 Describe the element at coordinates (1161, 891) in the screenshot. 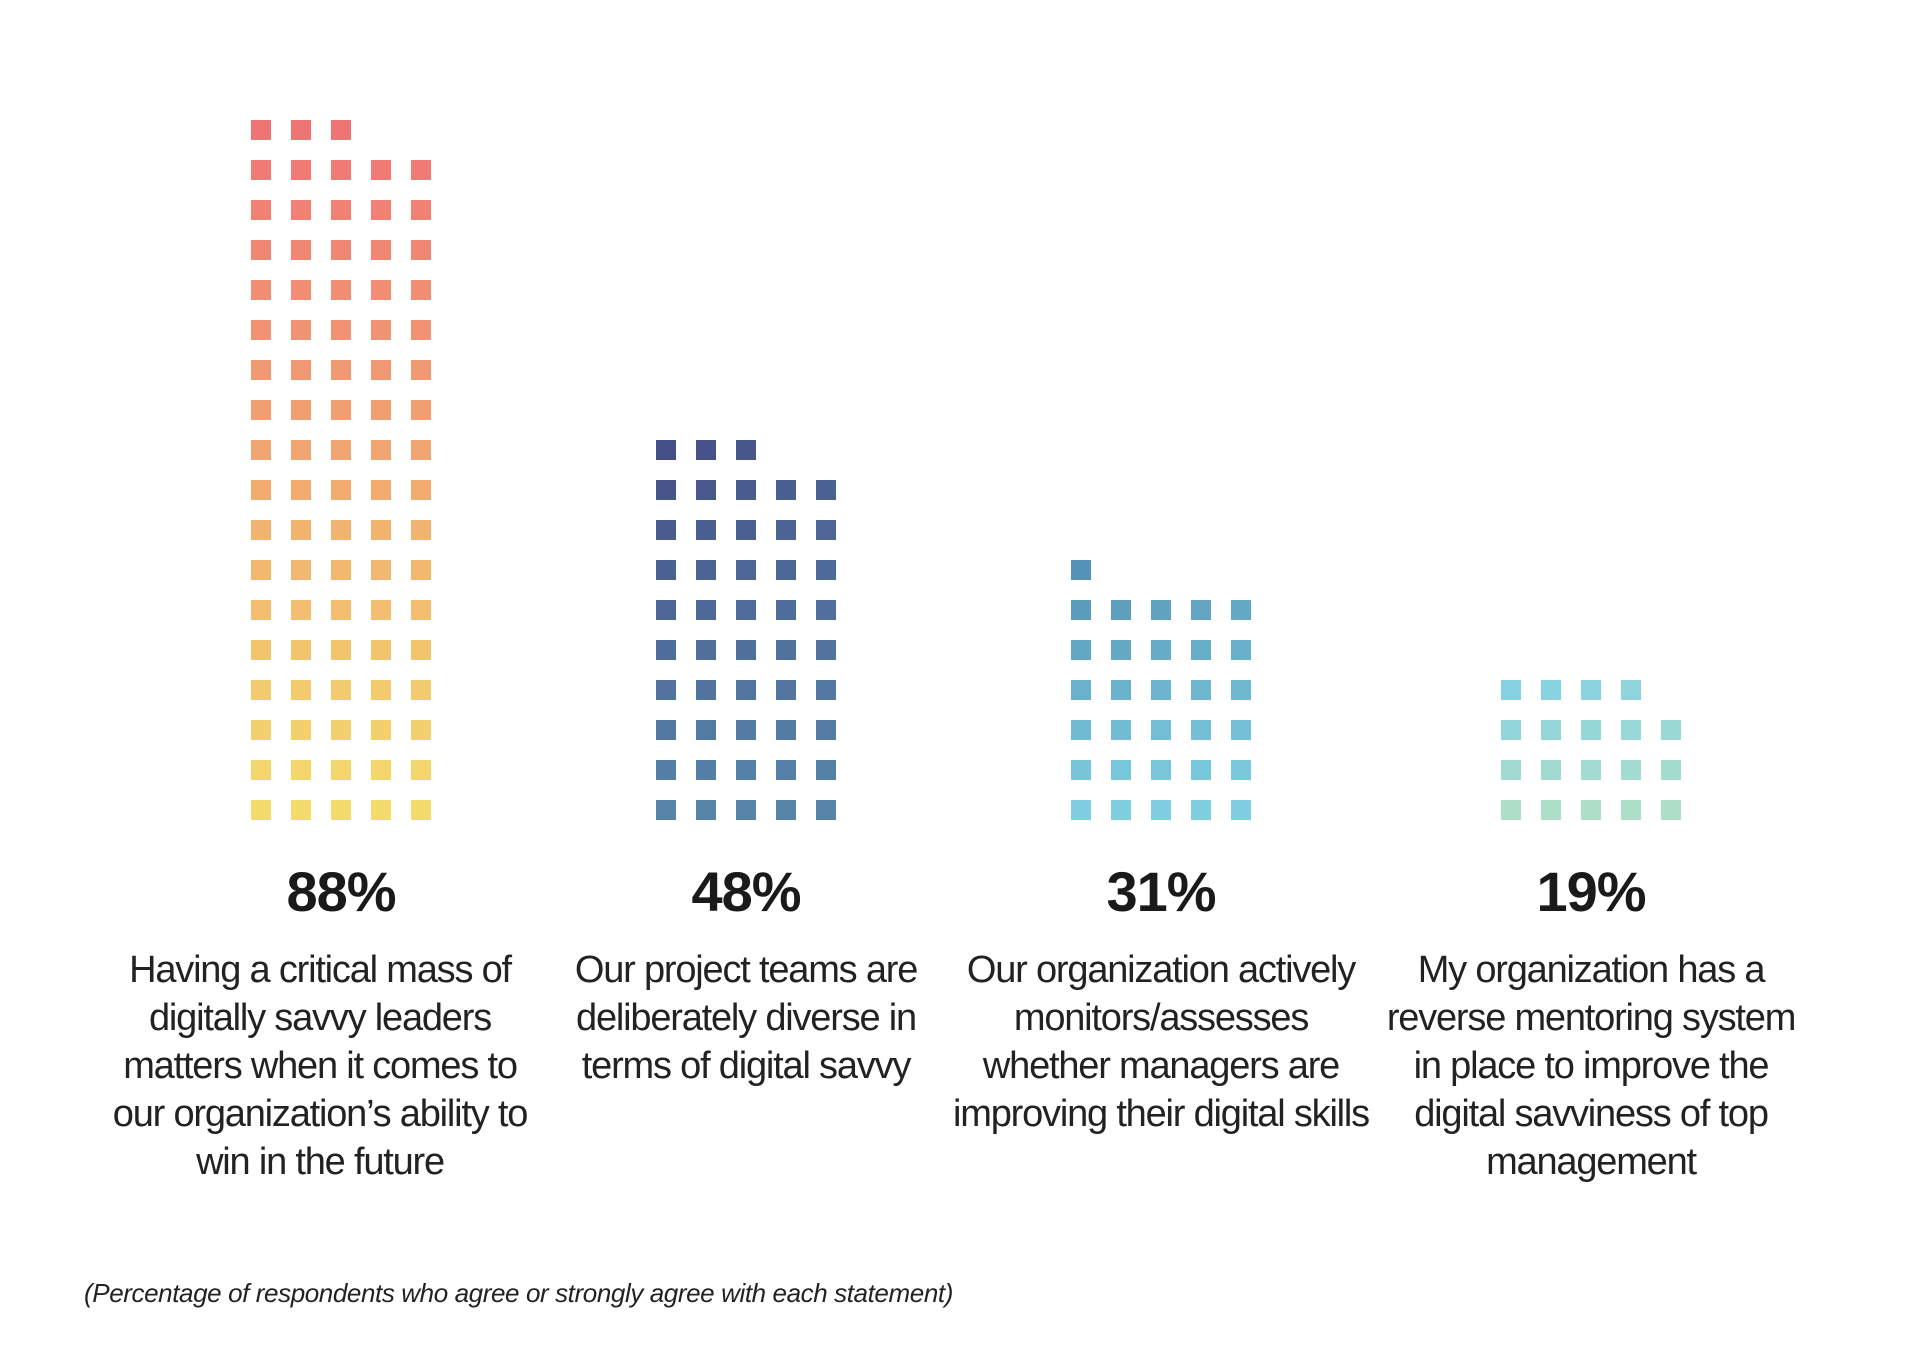

I see `value-label-3: 31%` at that location.